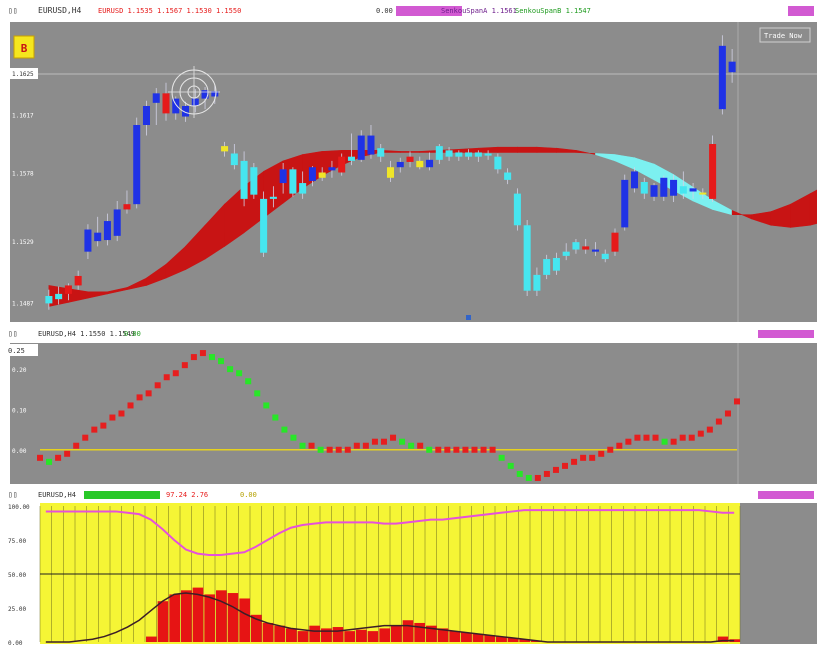  What do you see at coordinates (429, 11) in the screenshot?
I see `panel1-tag-a` at bounding box center [429, 11].